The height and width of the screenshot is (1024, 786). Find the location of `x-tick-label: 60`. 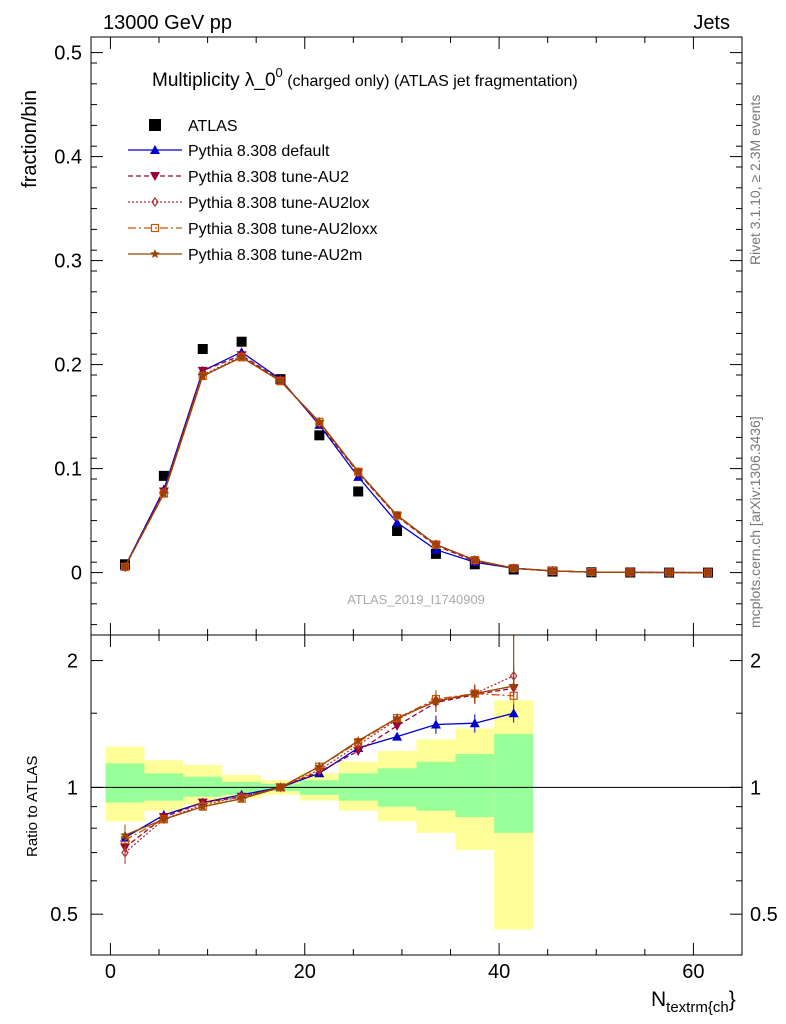

x-tick-label: 60 is located at coordinates (693, 972).